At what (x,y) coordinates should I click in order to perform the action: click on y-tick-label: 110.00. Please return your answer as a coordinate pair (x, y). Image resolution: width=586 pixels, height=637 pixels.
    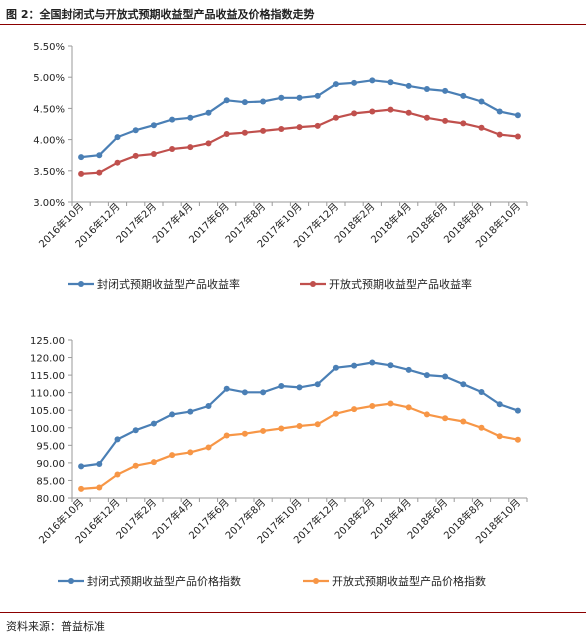
    Looking at the image, I should click on (47, 394).